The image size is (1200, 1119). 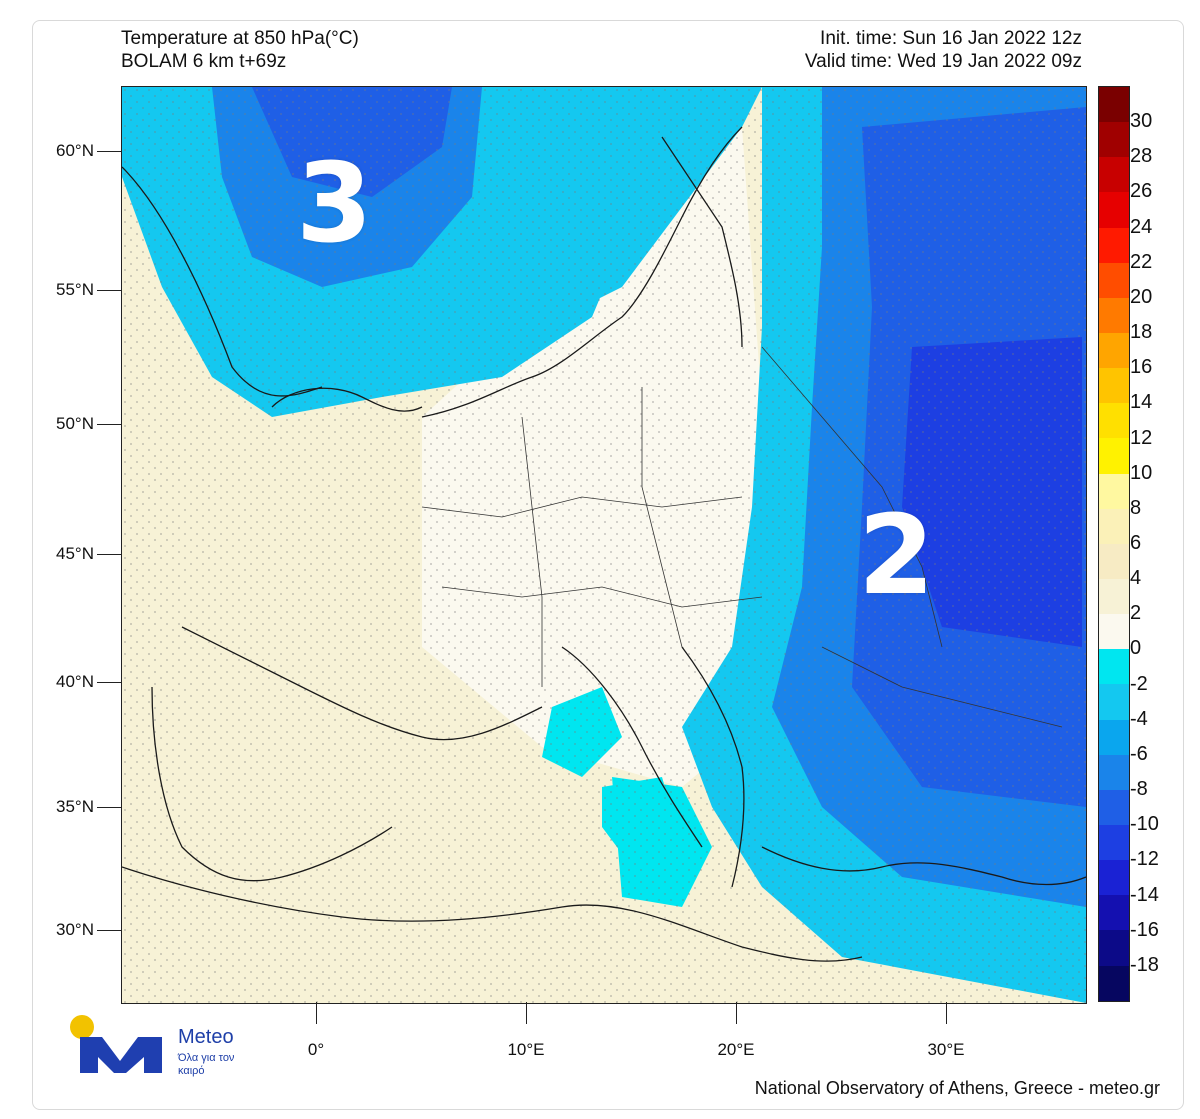 I want to click on colorbar-label: 8, so click(x=1136, y=507).